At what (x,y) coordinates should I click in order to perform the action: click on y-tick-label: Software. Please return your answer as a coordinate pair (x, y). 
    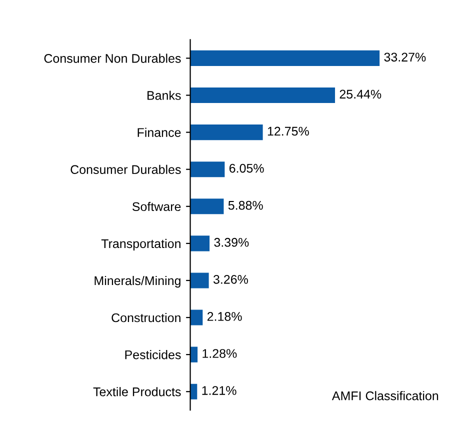
    Looking at the image, I should click on (156, 207).